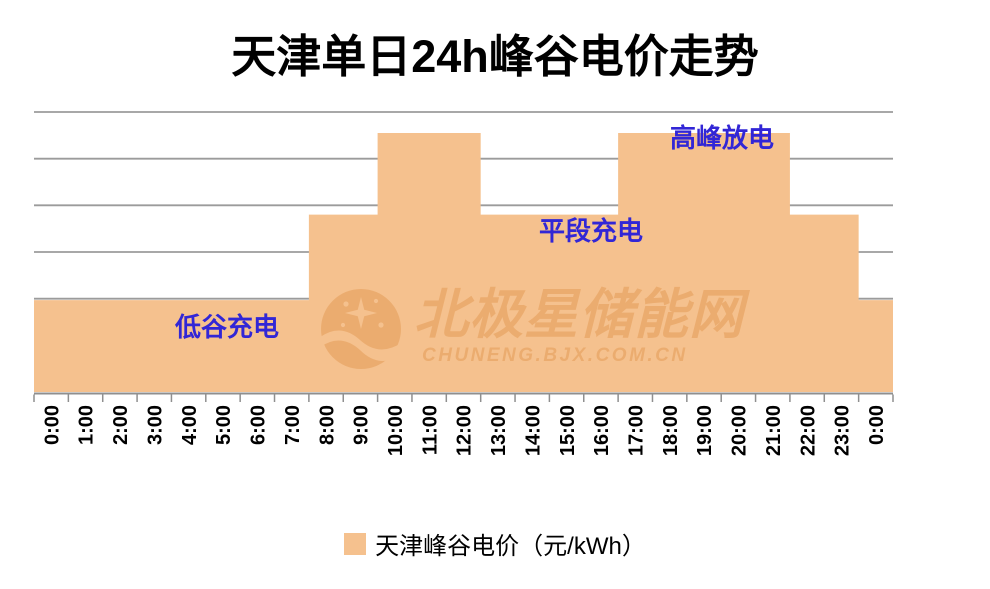  I want to click on x-tick-label: 22:00, so click(808, 430).